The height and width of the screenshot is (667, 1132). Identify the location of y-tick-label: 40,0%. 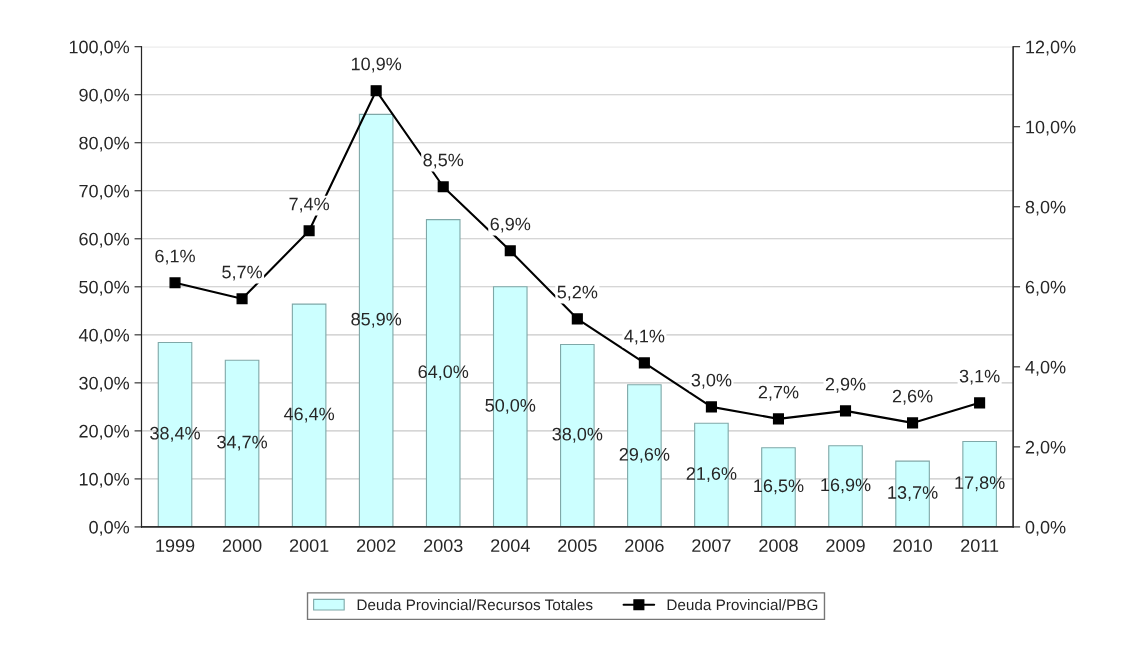
(104, 336).